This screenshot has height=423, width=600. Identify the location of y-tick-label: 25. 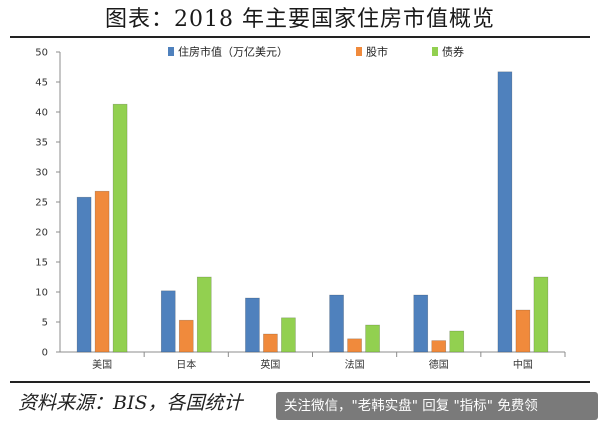
(41, 203).